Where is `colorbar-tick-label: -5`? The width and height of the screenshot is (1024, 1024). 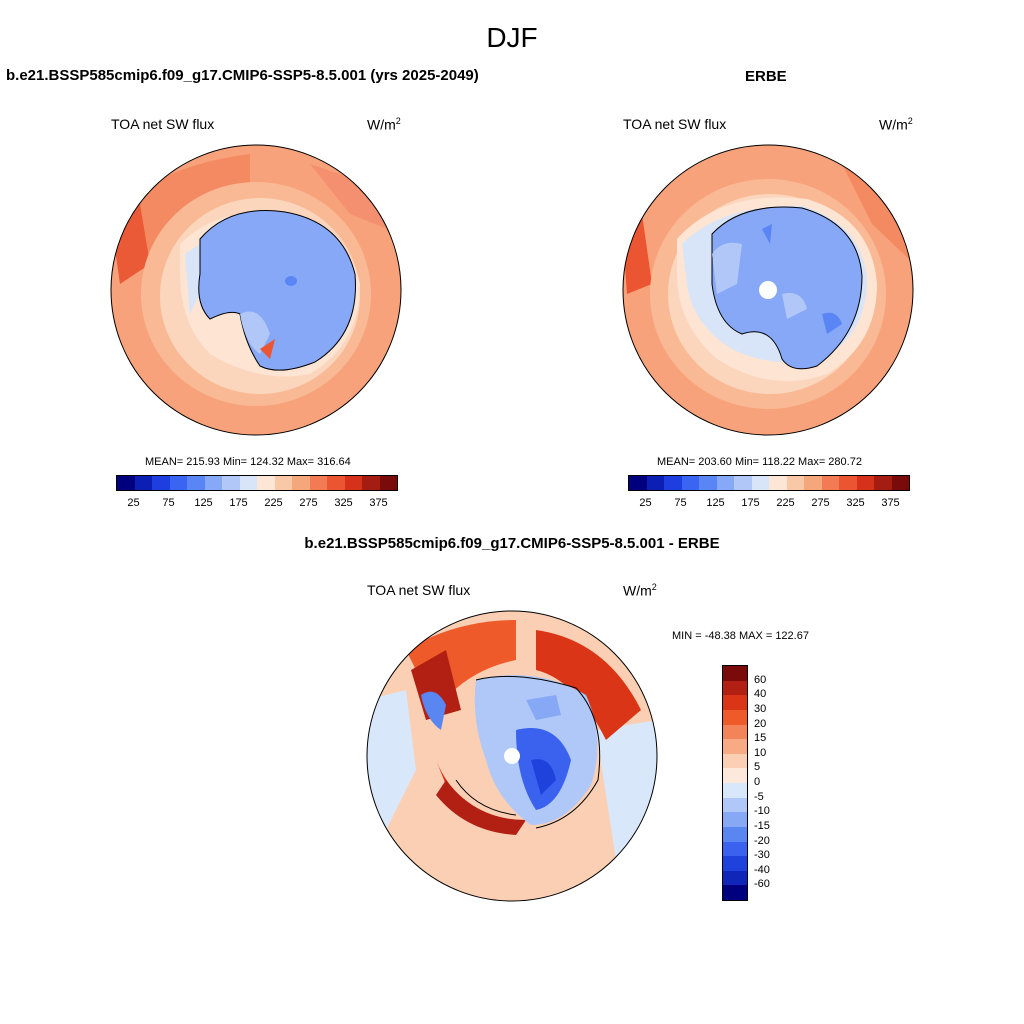
colorbar-tick-label: -5 is located at coordinates (759, 796).